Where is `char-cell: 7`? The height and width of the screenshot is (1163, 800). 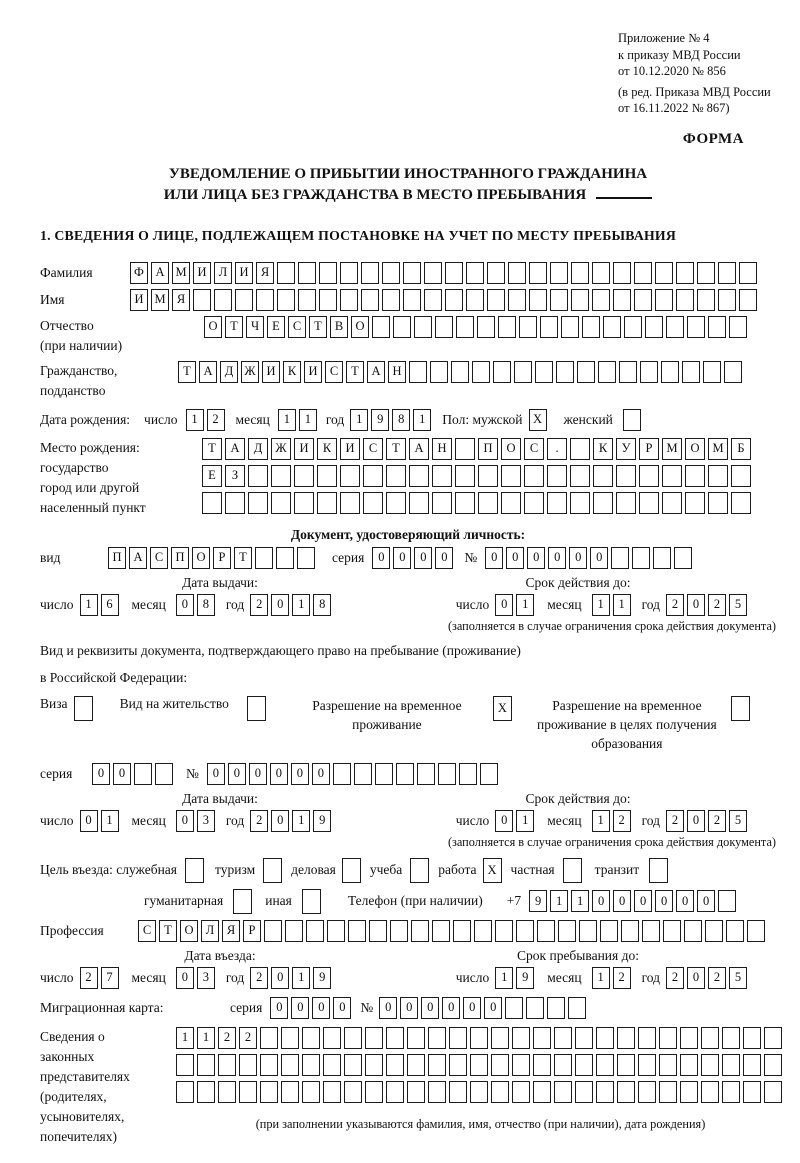 char-cell: 7 is located at coordinates (109, 977).